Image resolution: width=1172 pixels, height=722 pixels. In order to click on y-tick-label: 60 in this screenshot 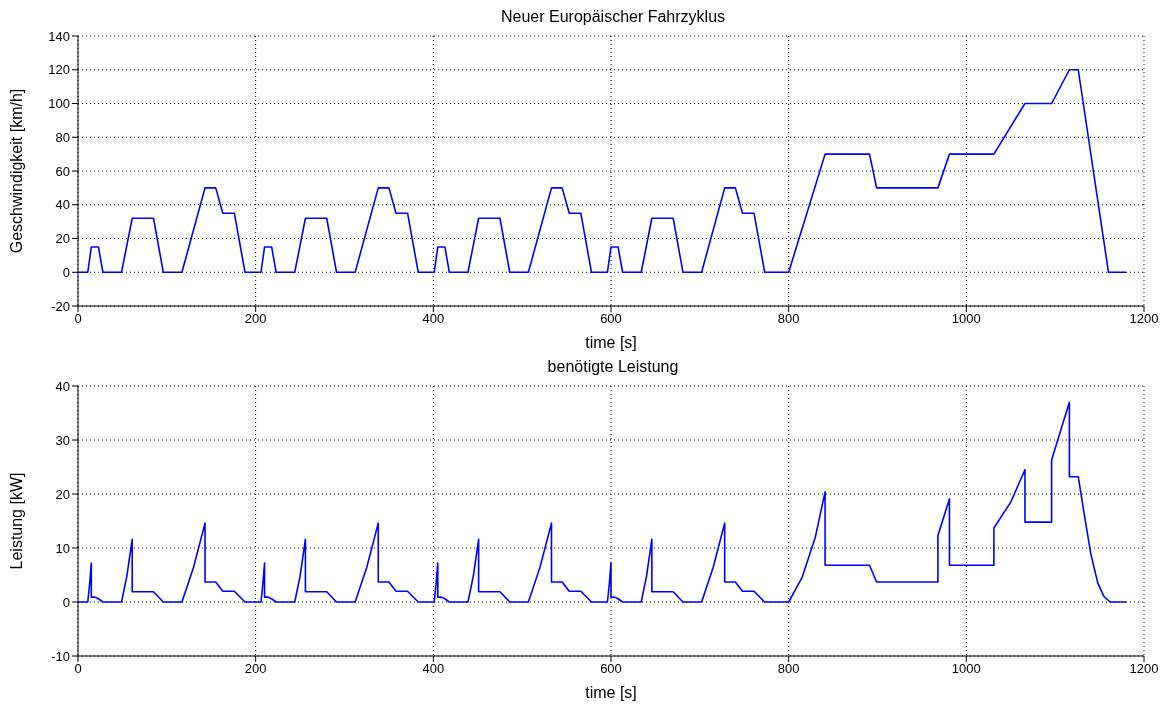, I will do `click(62, 171)`.